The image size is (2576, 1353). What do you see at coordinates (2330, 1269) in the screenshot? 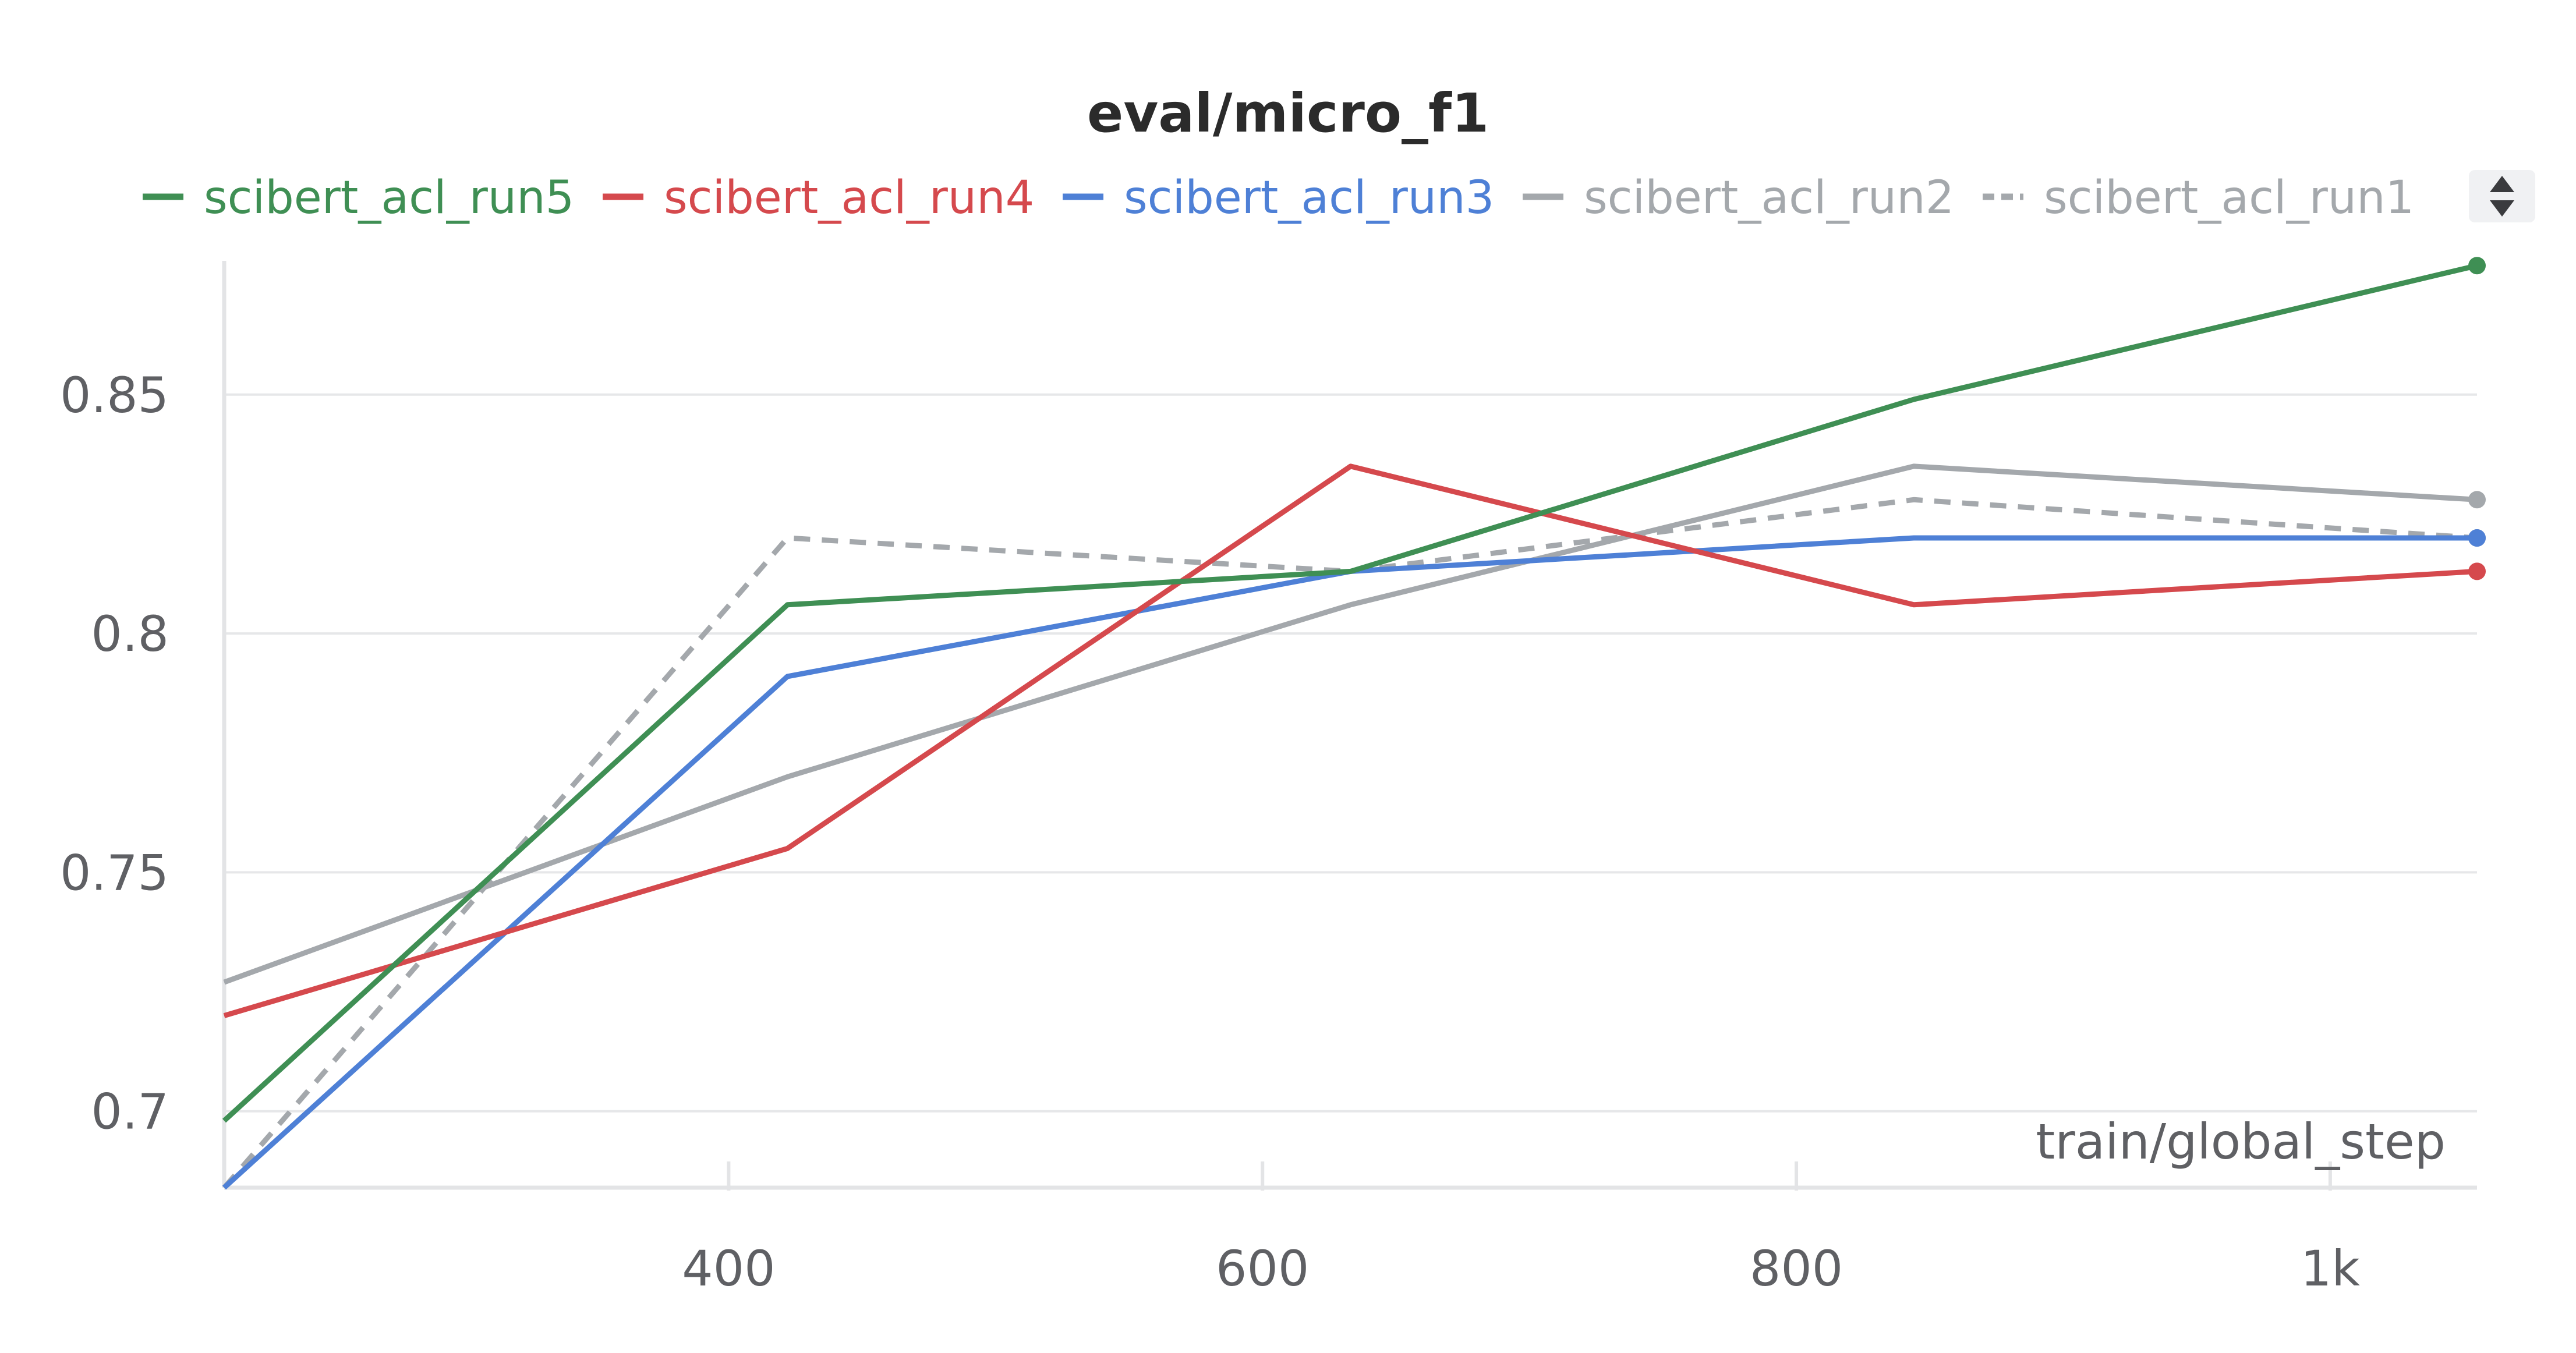
I see `x-tick-label: 1k` at bounding box center [2330, 1269].